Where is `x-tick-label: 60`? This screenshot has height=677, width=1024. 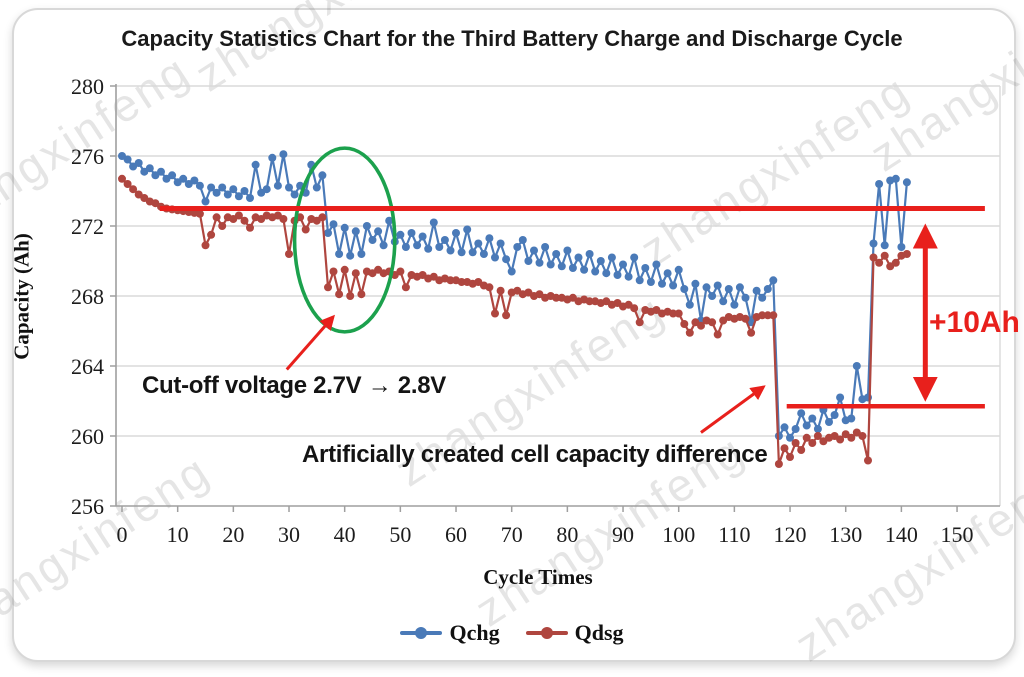
x-tick-label: 60 is located at coordinates (456, 534).